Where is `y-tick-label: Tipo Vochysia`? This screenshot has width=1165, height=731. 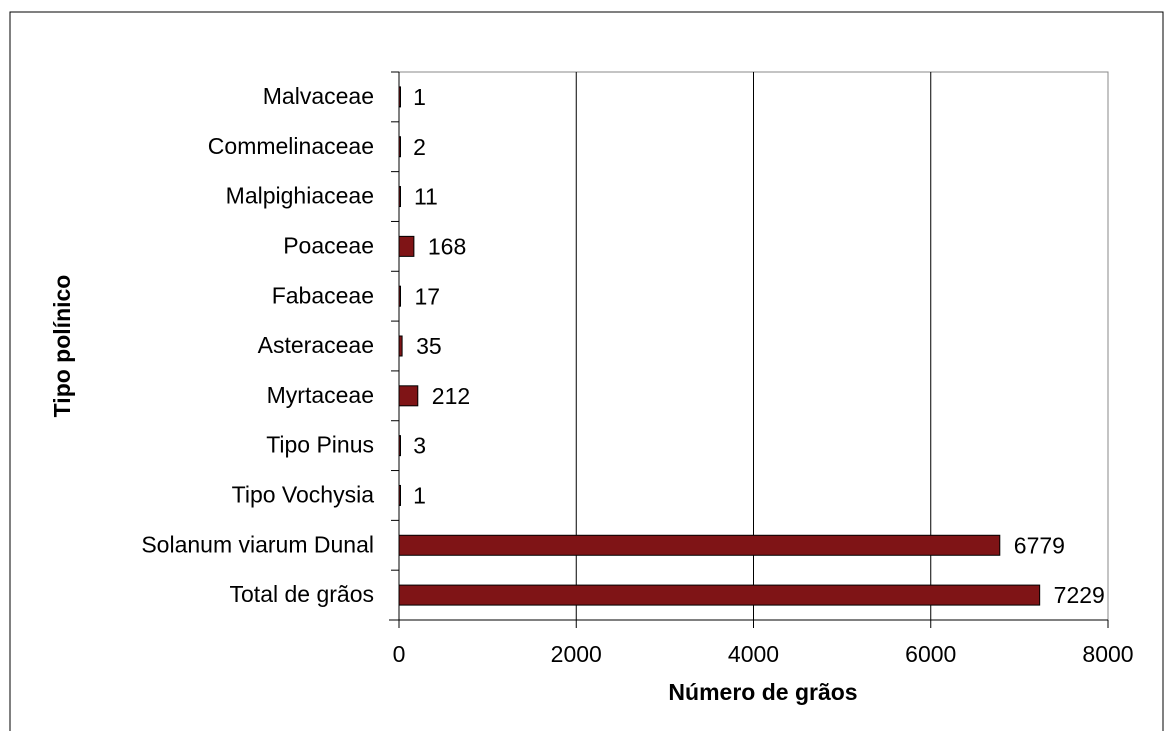
y-tick-label: Tipo Vochysia is located at coordinates (303, 495).